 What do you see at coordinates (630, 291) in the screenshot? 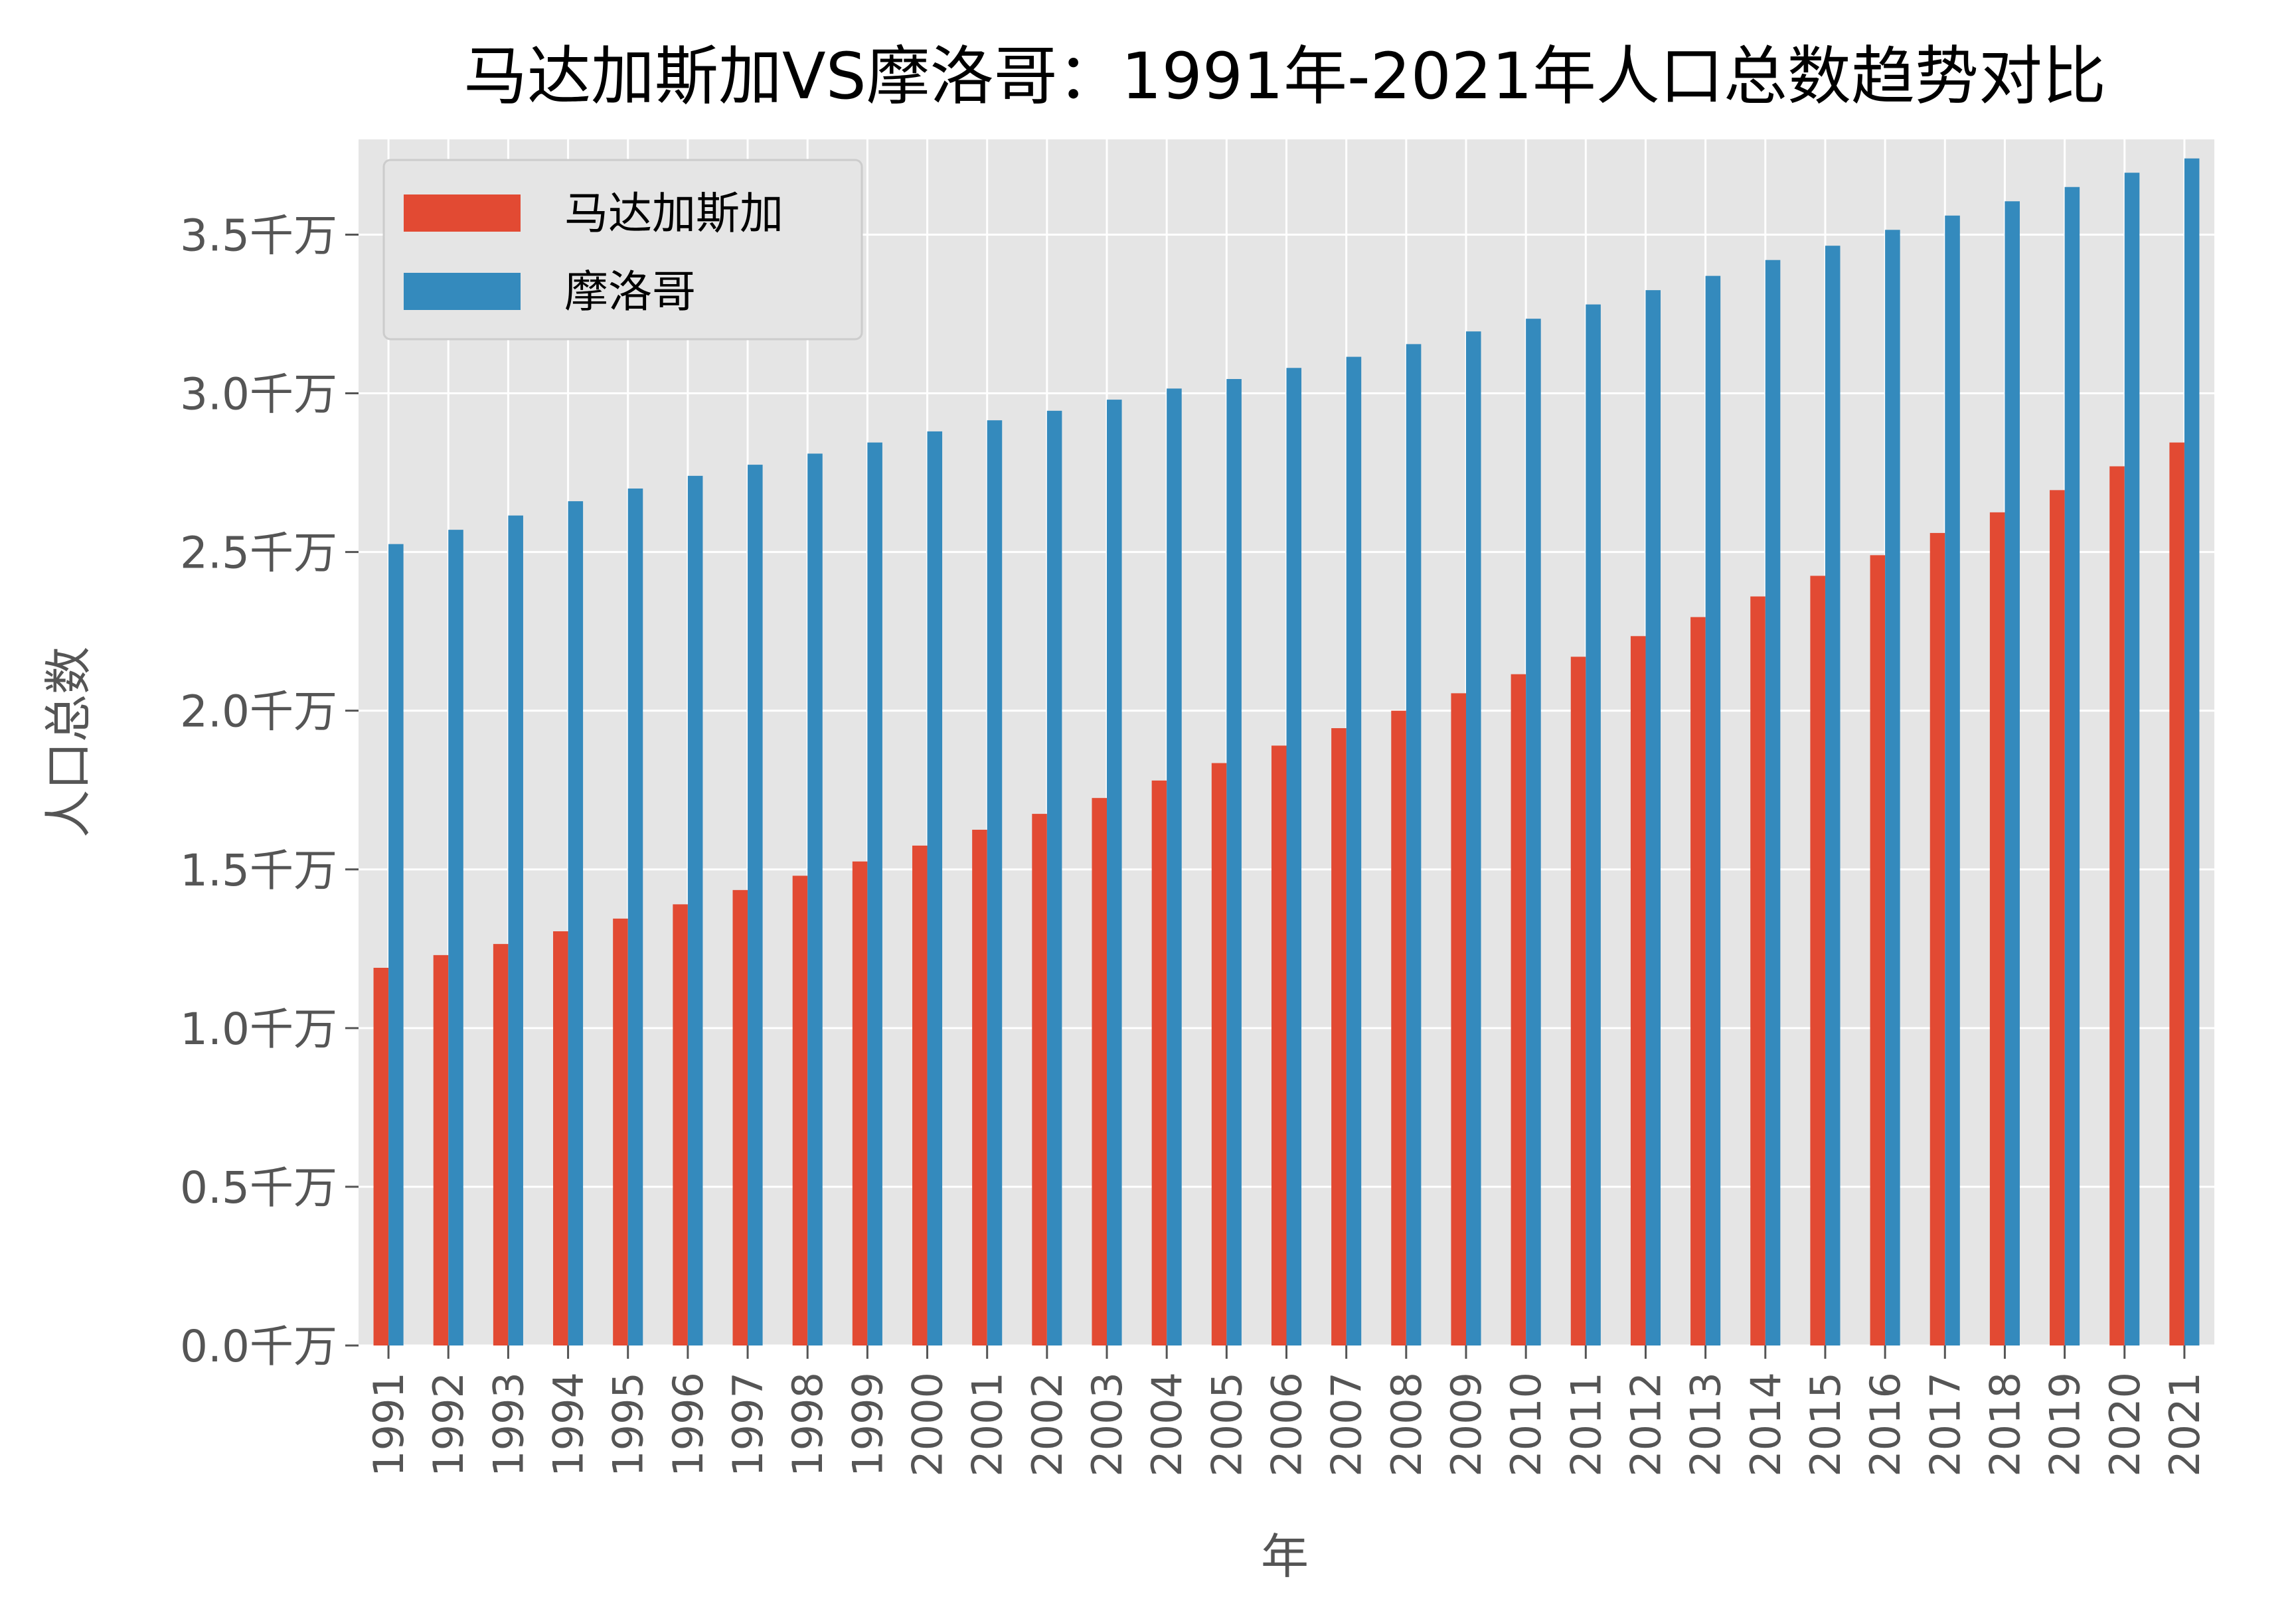
I see `legend-label-morocco: 摩洛哥` at bounding box center [630, 291].